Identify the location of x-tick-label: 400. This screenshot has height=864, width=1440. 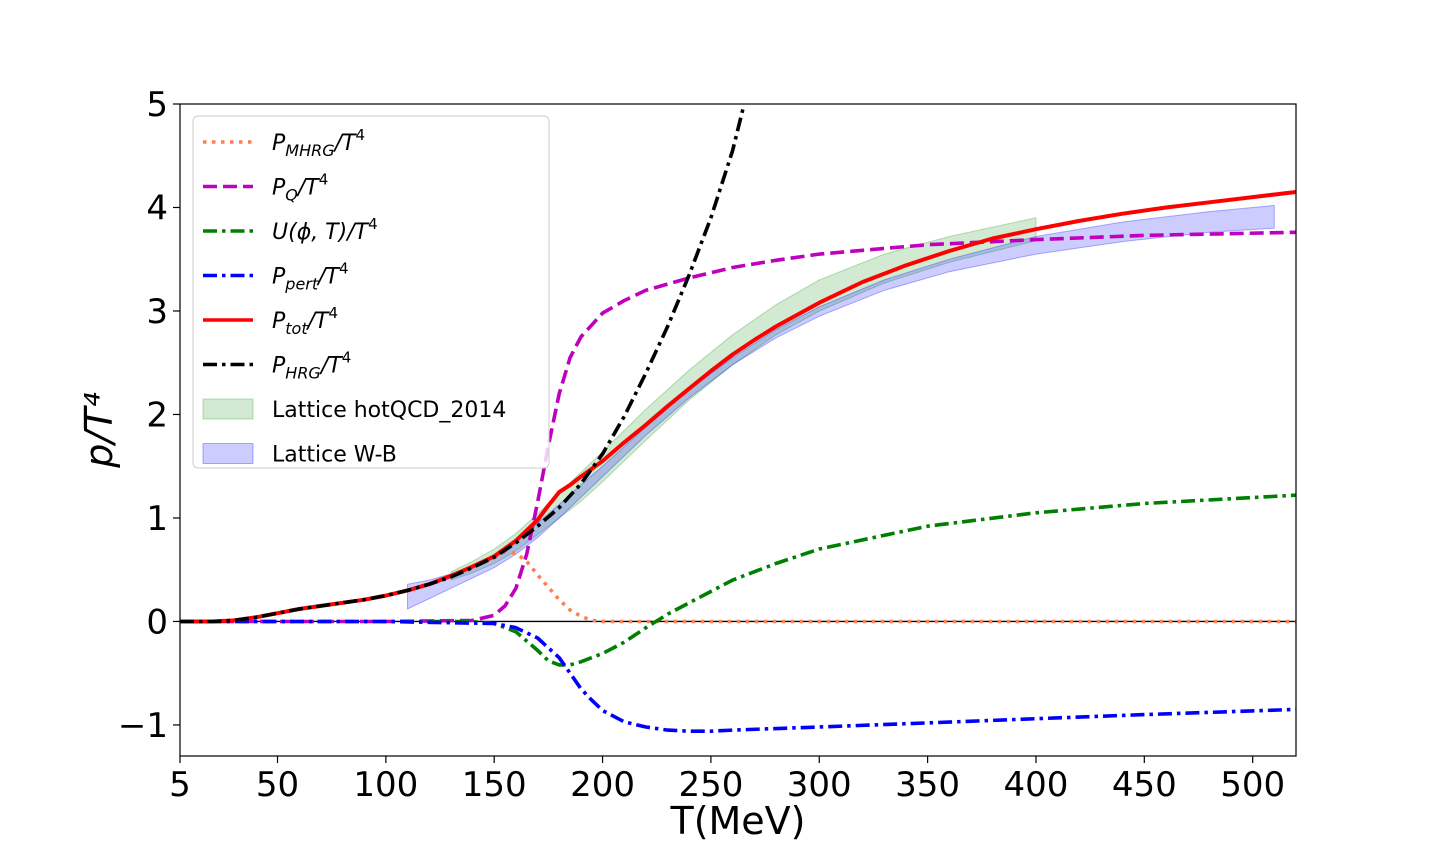
(1036, 785).